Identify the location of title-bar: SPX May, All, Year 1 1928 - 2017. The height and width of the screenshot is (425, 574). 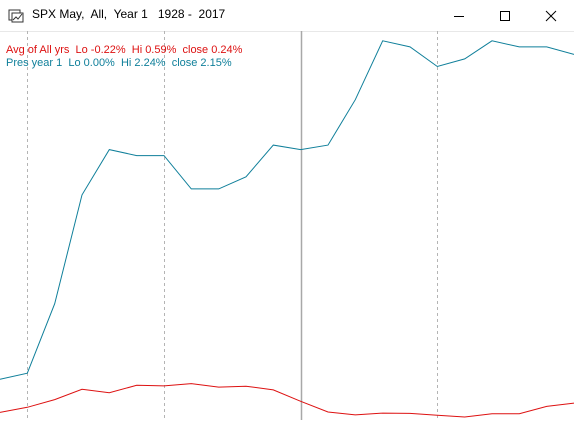
(287, 16).